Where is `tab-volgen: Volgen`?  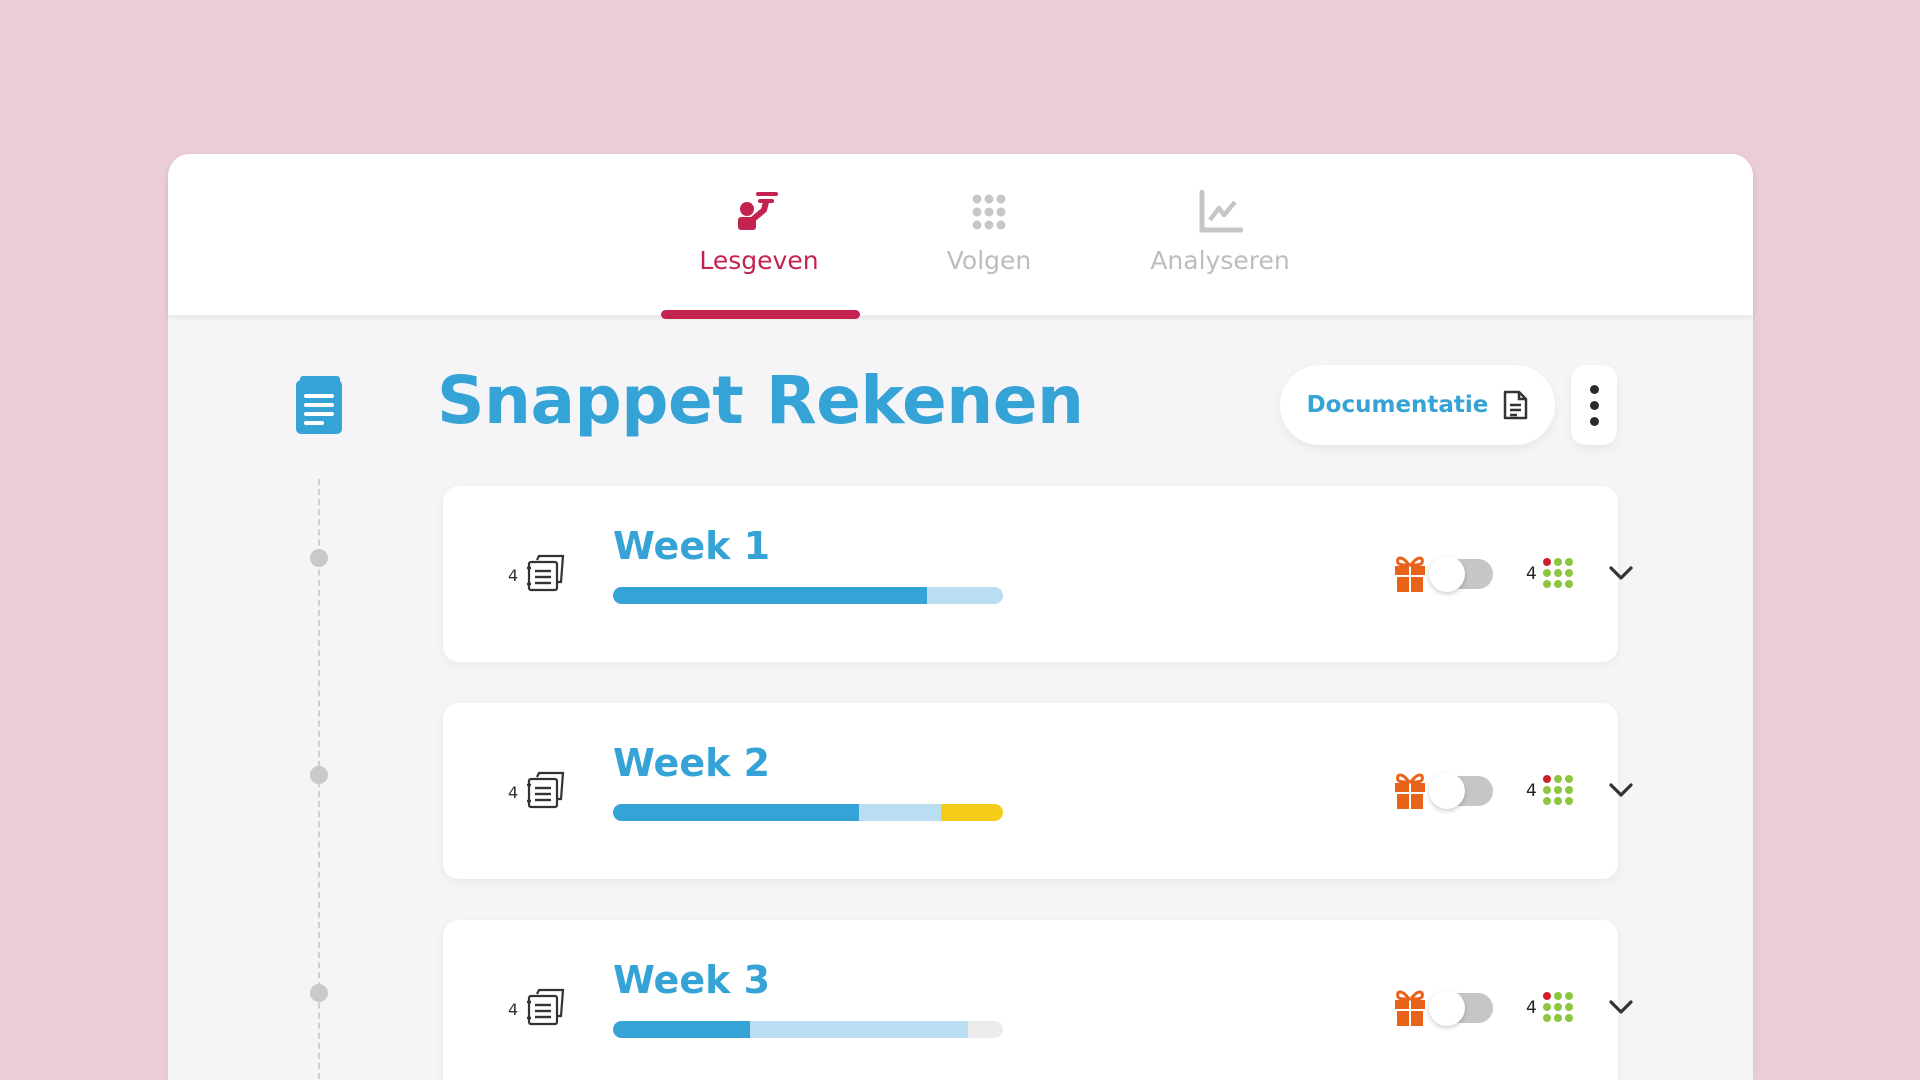
tab-volgen: Volgen is located at coordinates (989, 232).